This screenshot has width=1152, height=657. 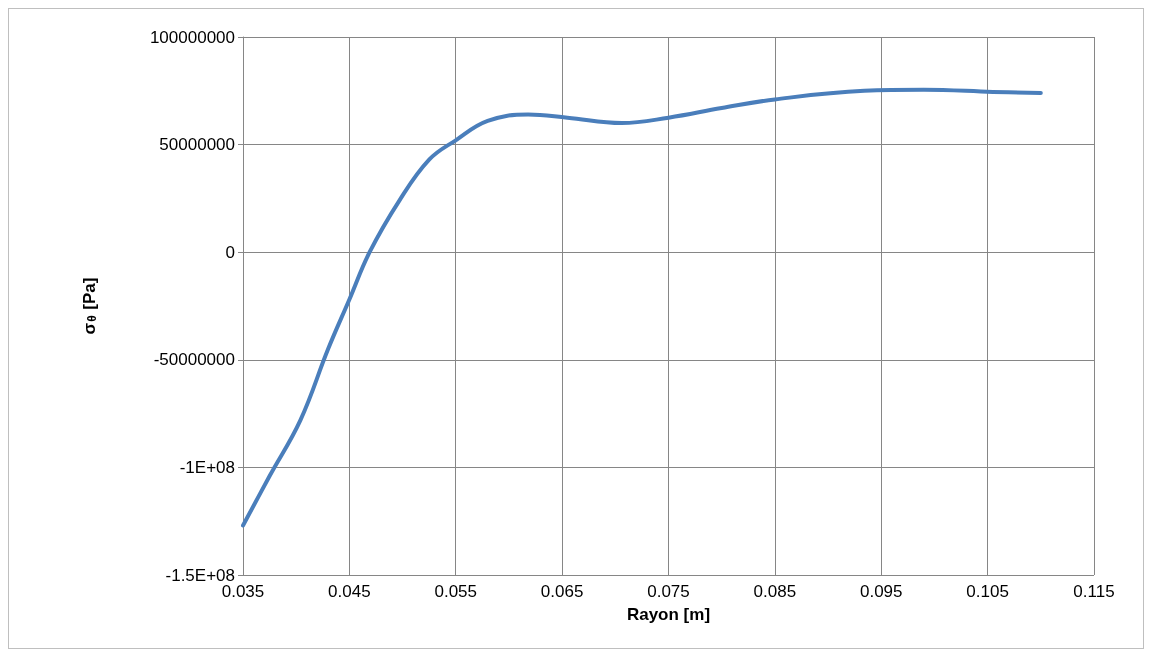 I want to click on x-tick-label: 0.055, so click(x=456, y=591).